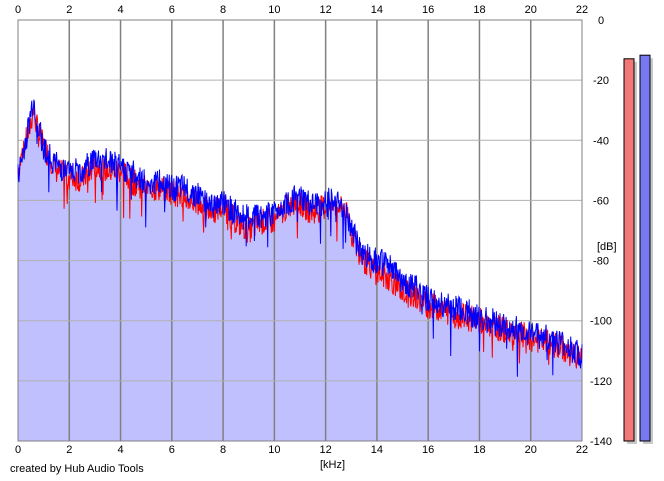 The height and width of the screenshot is (481, 664). What do you see at coordinates (601, 21) in the screenshot?
I see `y-tick-label: 0` at bounding box center [601, 21].